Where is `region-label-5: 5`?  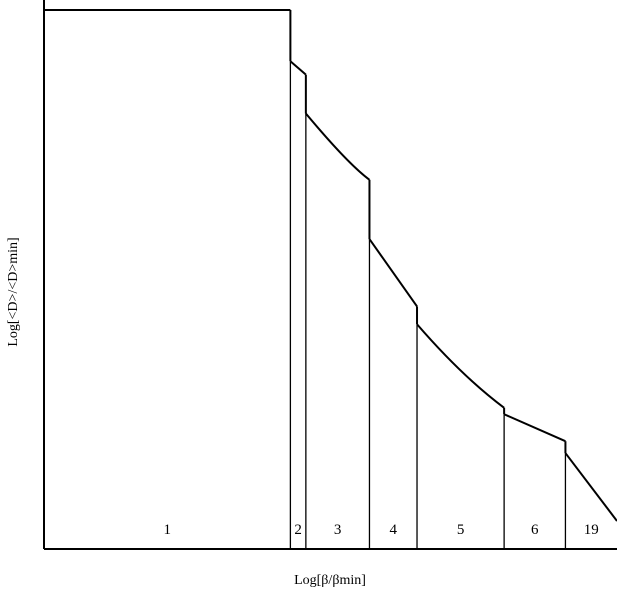
region-label-5: 5 is located at coordinates (461, 530).